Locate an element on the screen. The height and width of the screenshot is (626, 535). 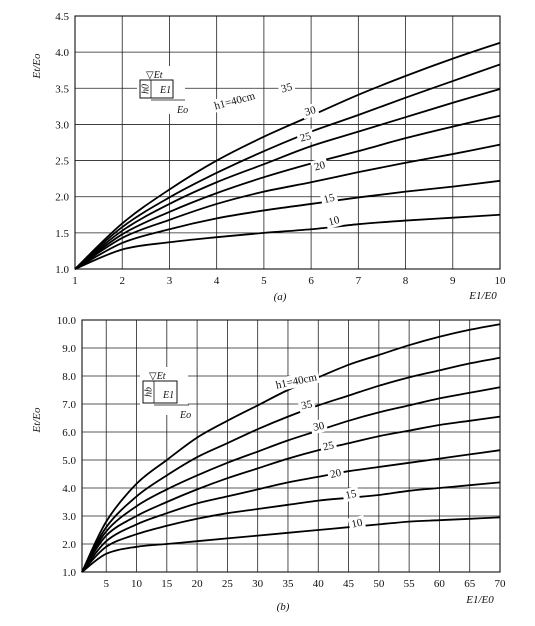
y-tick-label: 6.0 is located at coordinates (69, 433).